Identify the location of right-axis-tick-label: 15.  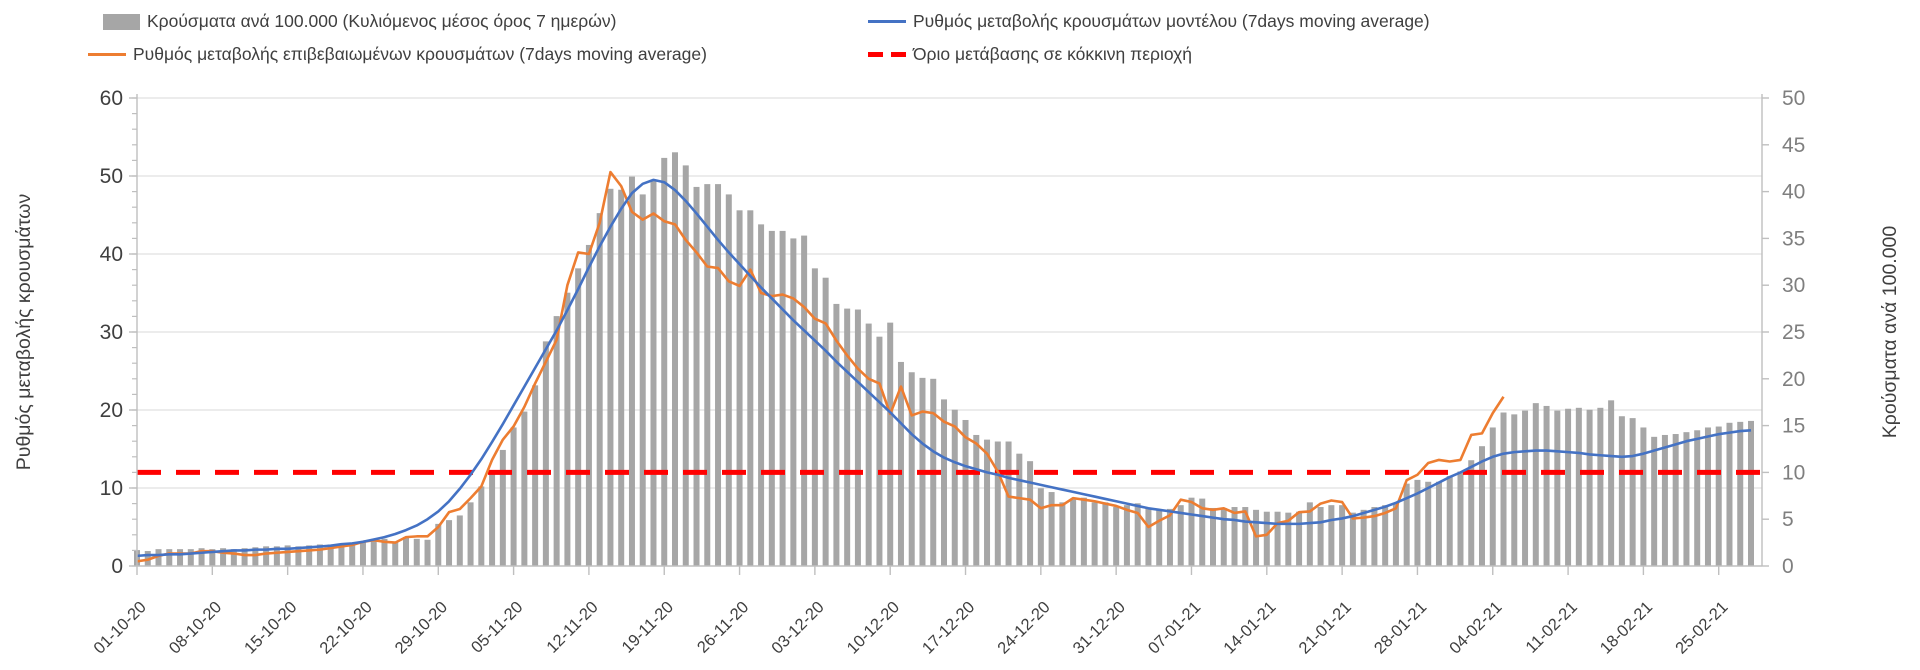
(1793, 426).